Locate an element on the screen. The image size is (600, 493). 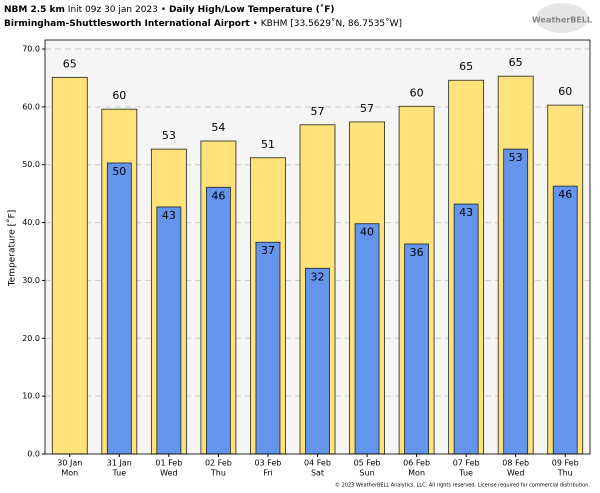
logo: WeatherBELL is located at coordinates (562, 20).